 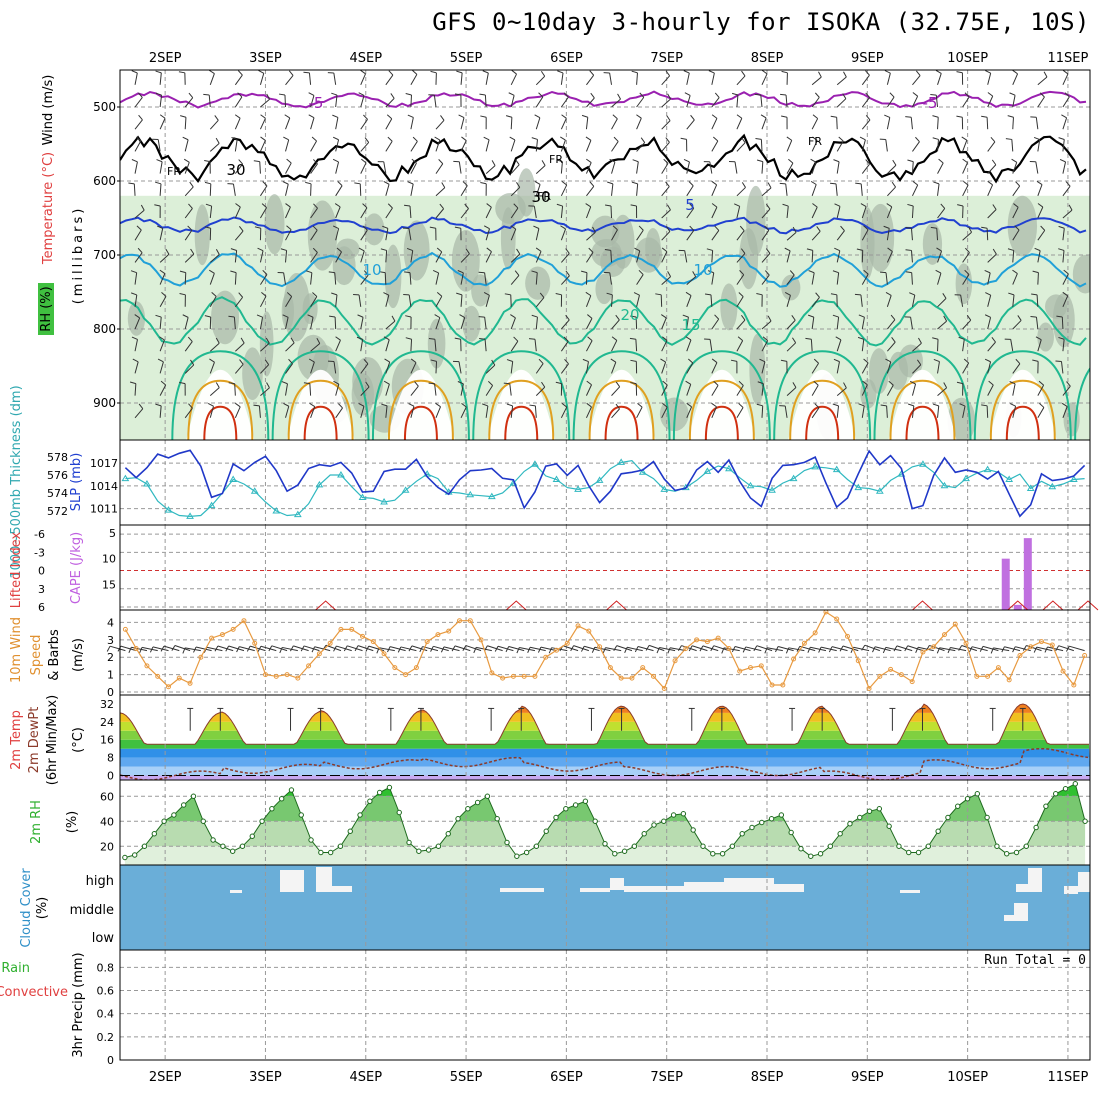 I want to click on rh-y-tick: 20, so click(x=107, y=846).